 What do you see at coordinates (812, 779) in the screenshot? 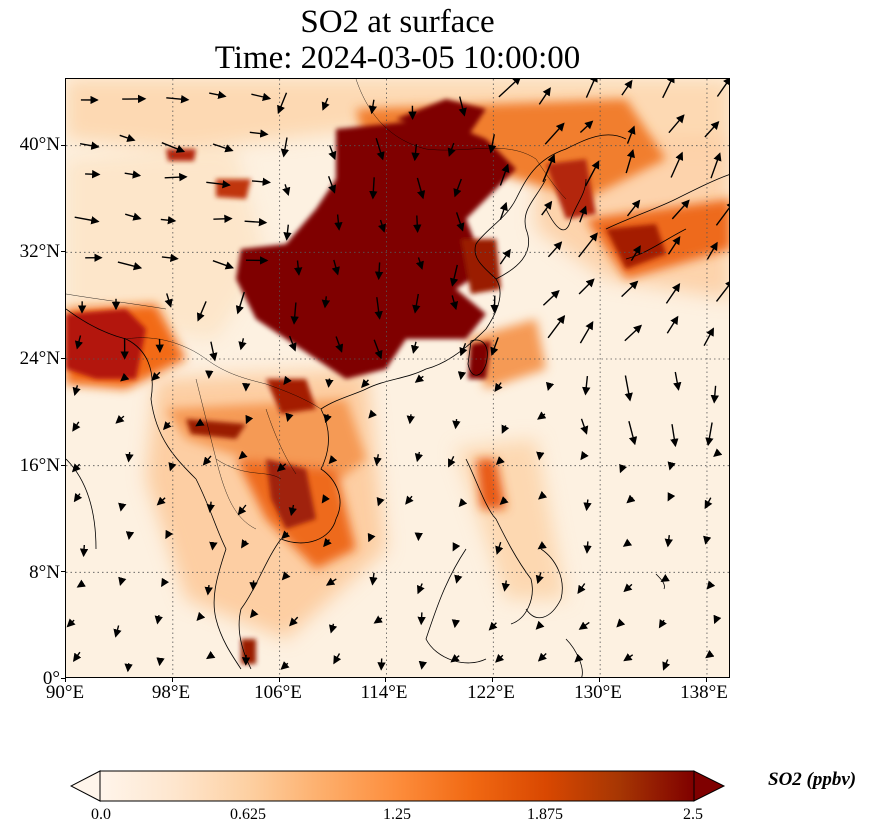
I see `colorbar-label: SO2 (ppbv)` at bounding box center [812, 779].